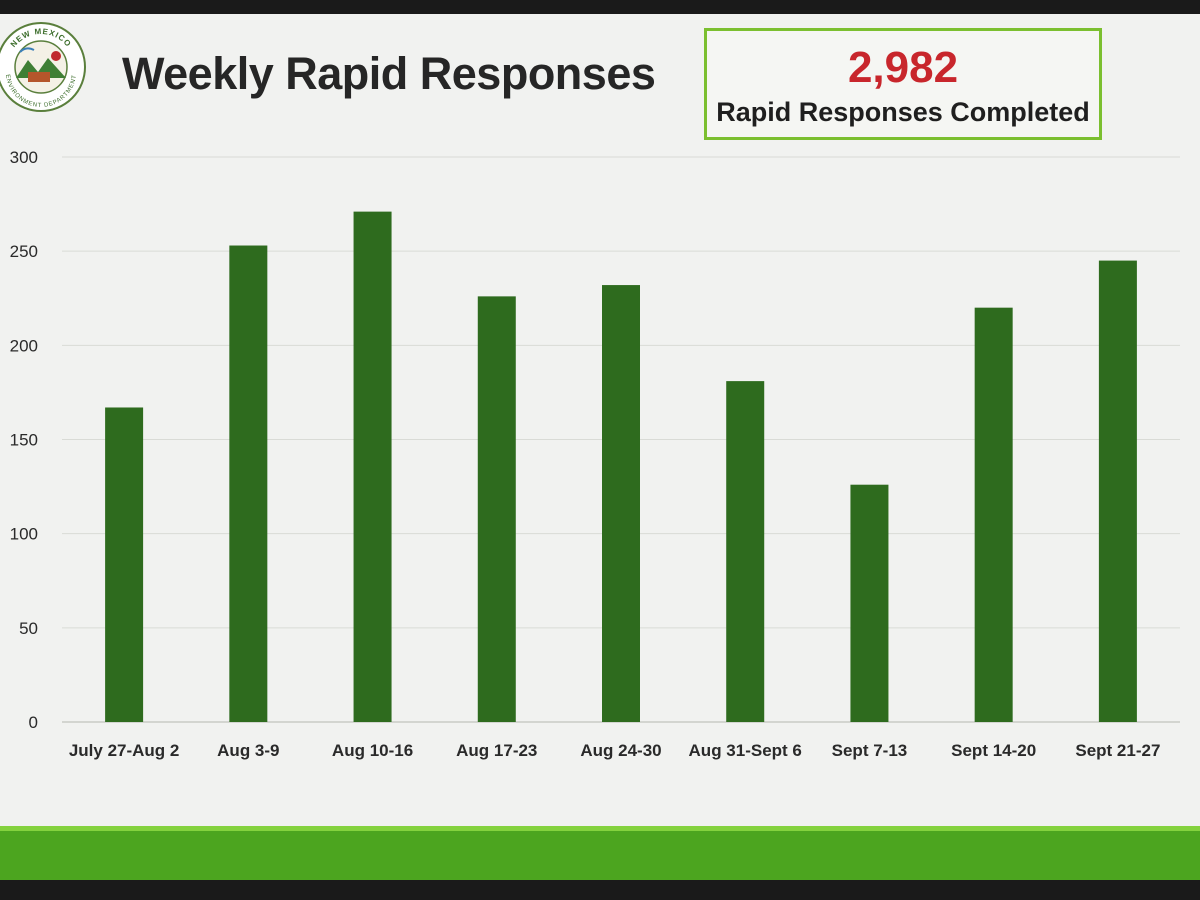 The width and height of the screenshot is (1200, 900). Describe the element at coordinates (24, 251) in the screenshot. I see `y-tick-label: 250` at that location.